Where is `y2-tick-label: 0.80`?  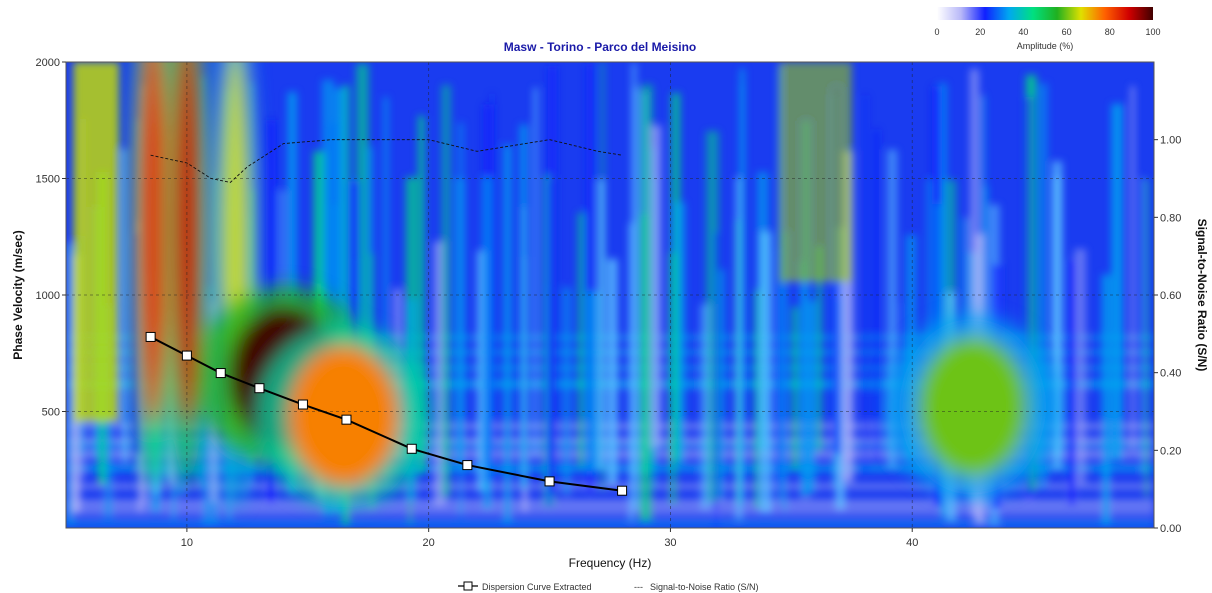 y2-tick-label: 0.80 is located at coordinates (1170, 218).